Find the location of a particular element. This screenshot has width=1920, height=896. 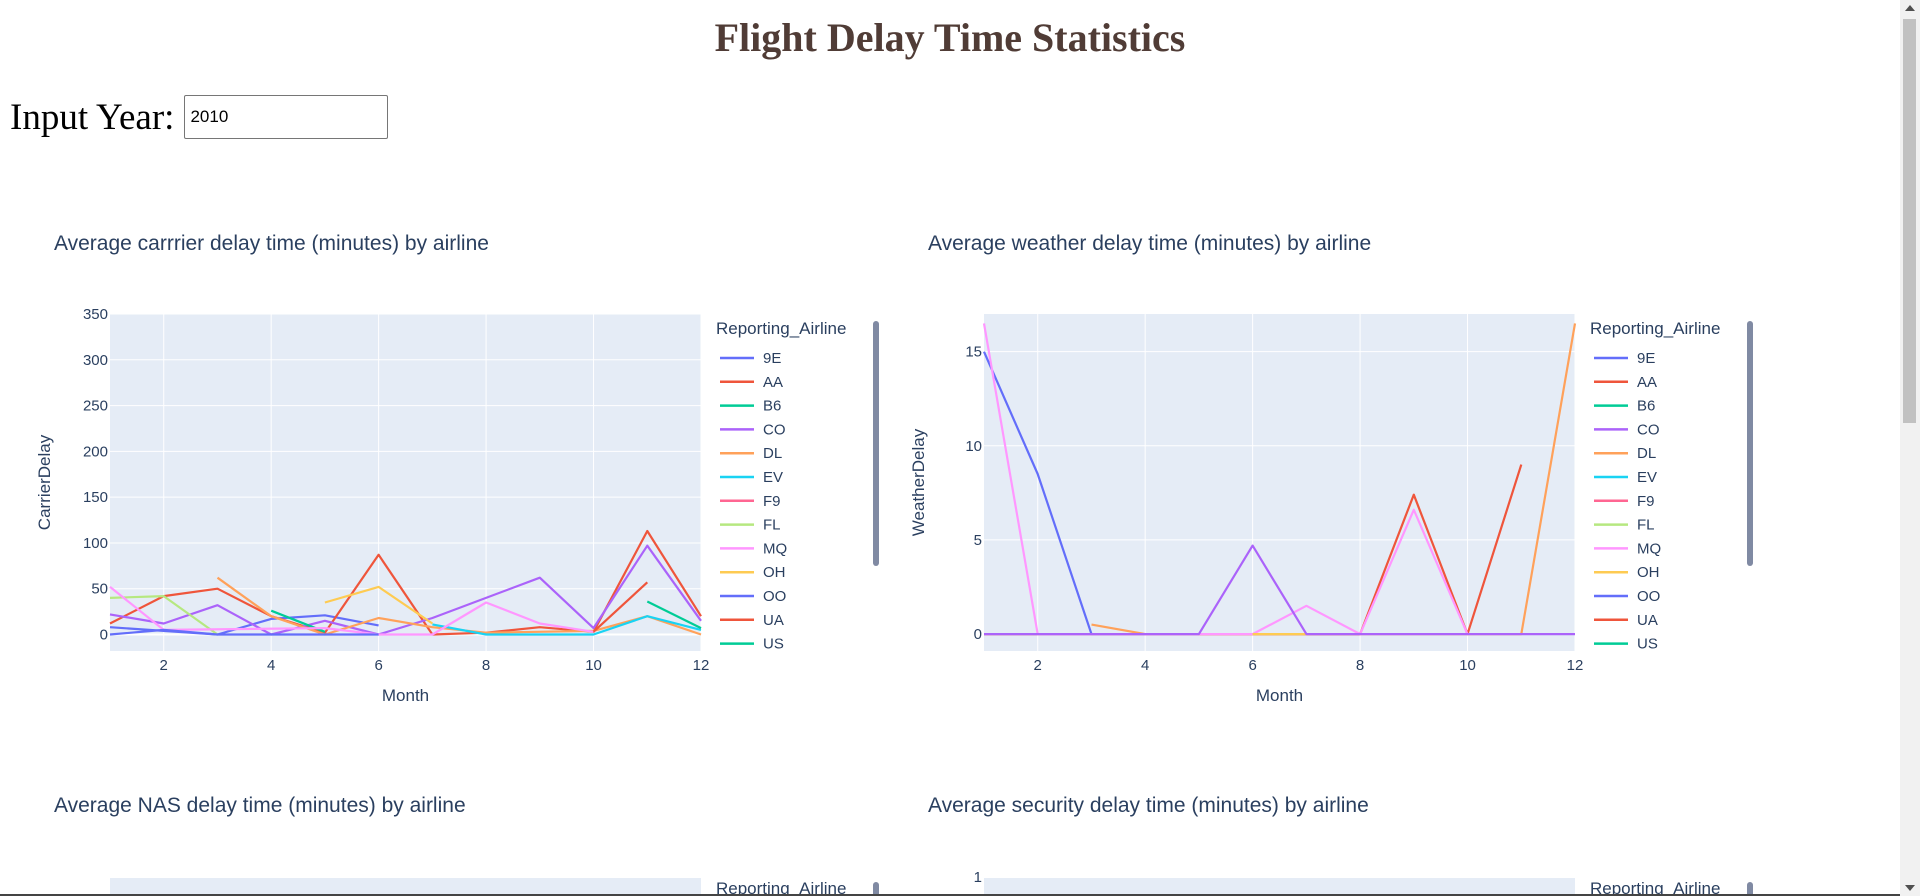

nas-delay-chart: Reporting_Airline is located at coordinates (465, 881).